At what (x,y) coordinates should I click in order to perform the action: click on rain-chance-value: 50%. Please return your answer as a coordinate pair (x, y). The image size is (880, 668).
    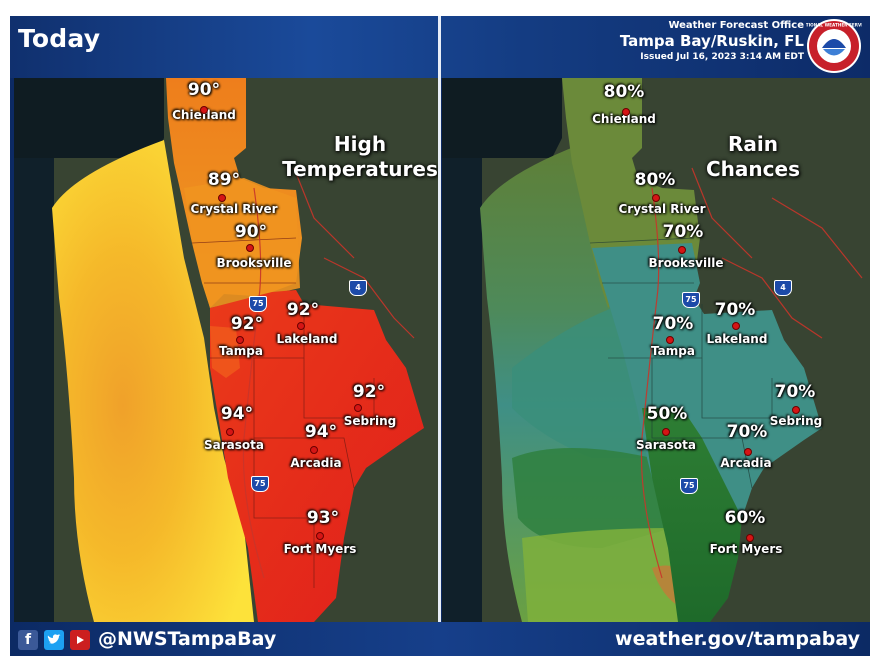
    Looking at the image, I should click on (667, 414).